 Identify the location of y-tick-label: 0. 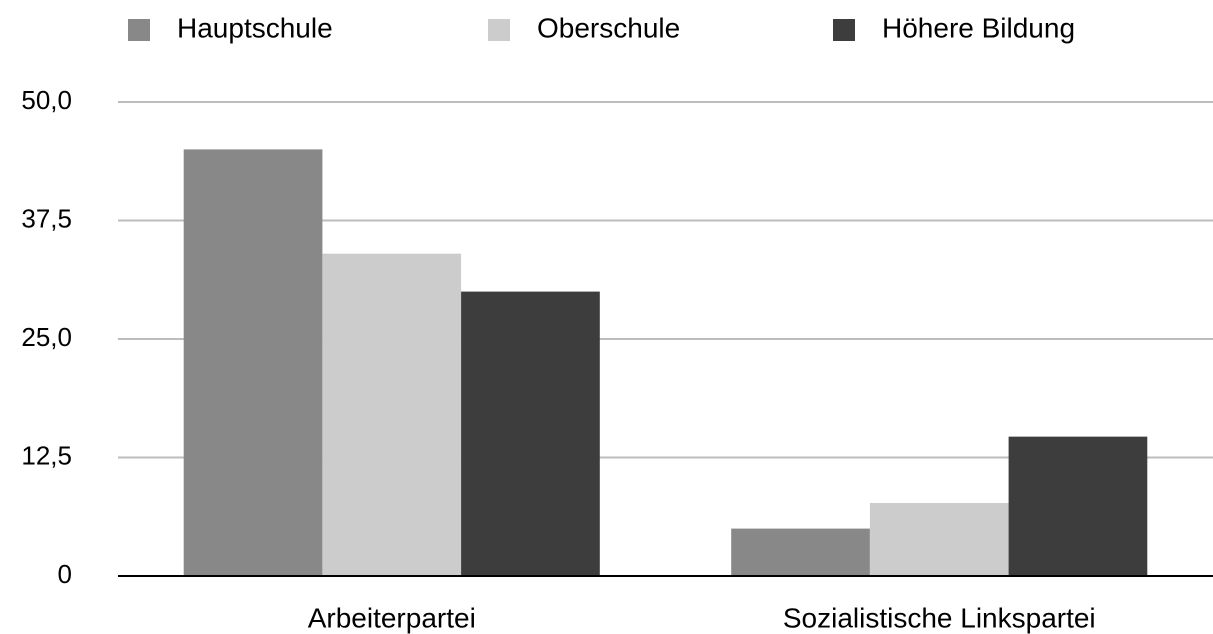
(65, 574).